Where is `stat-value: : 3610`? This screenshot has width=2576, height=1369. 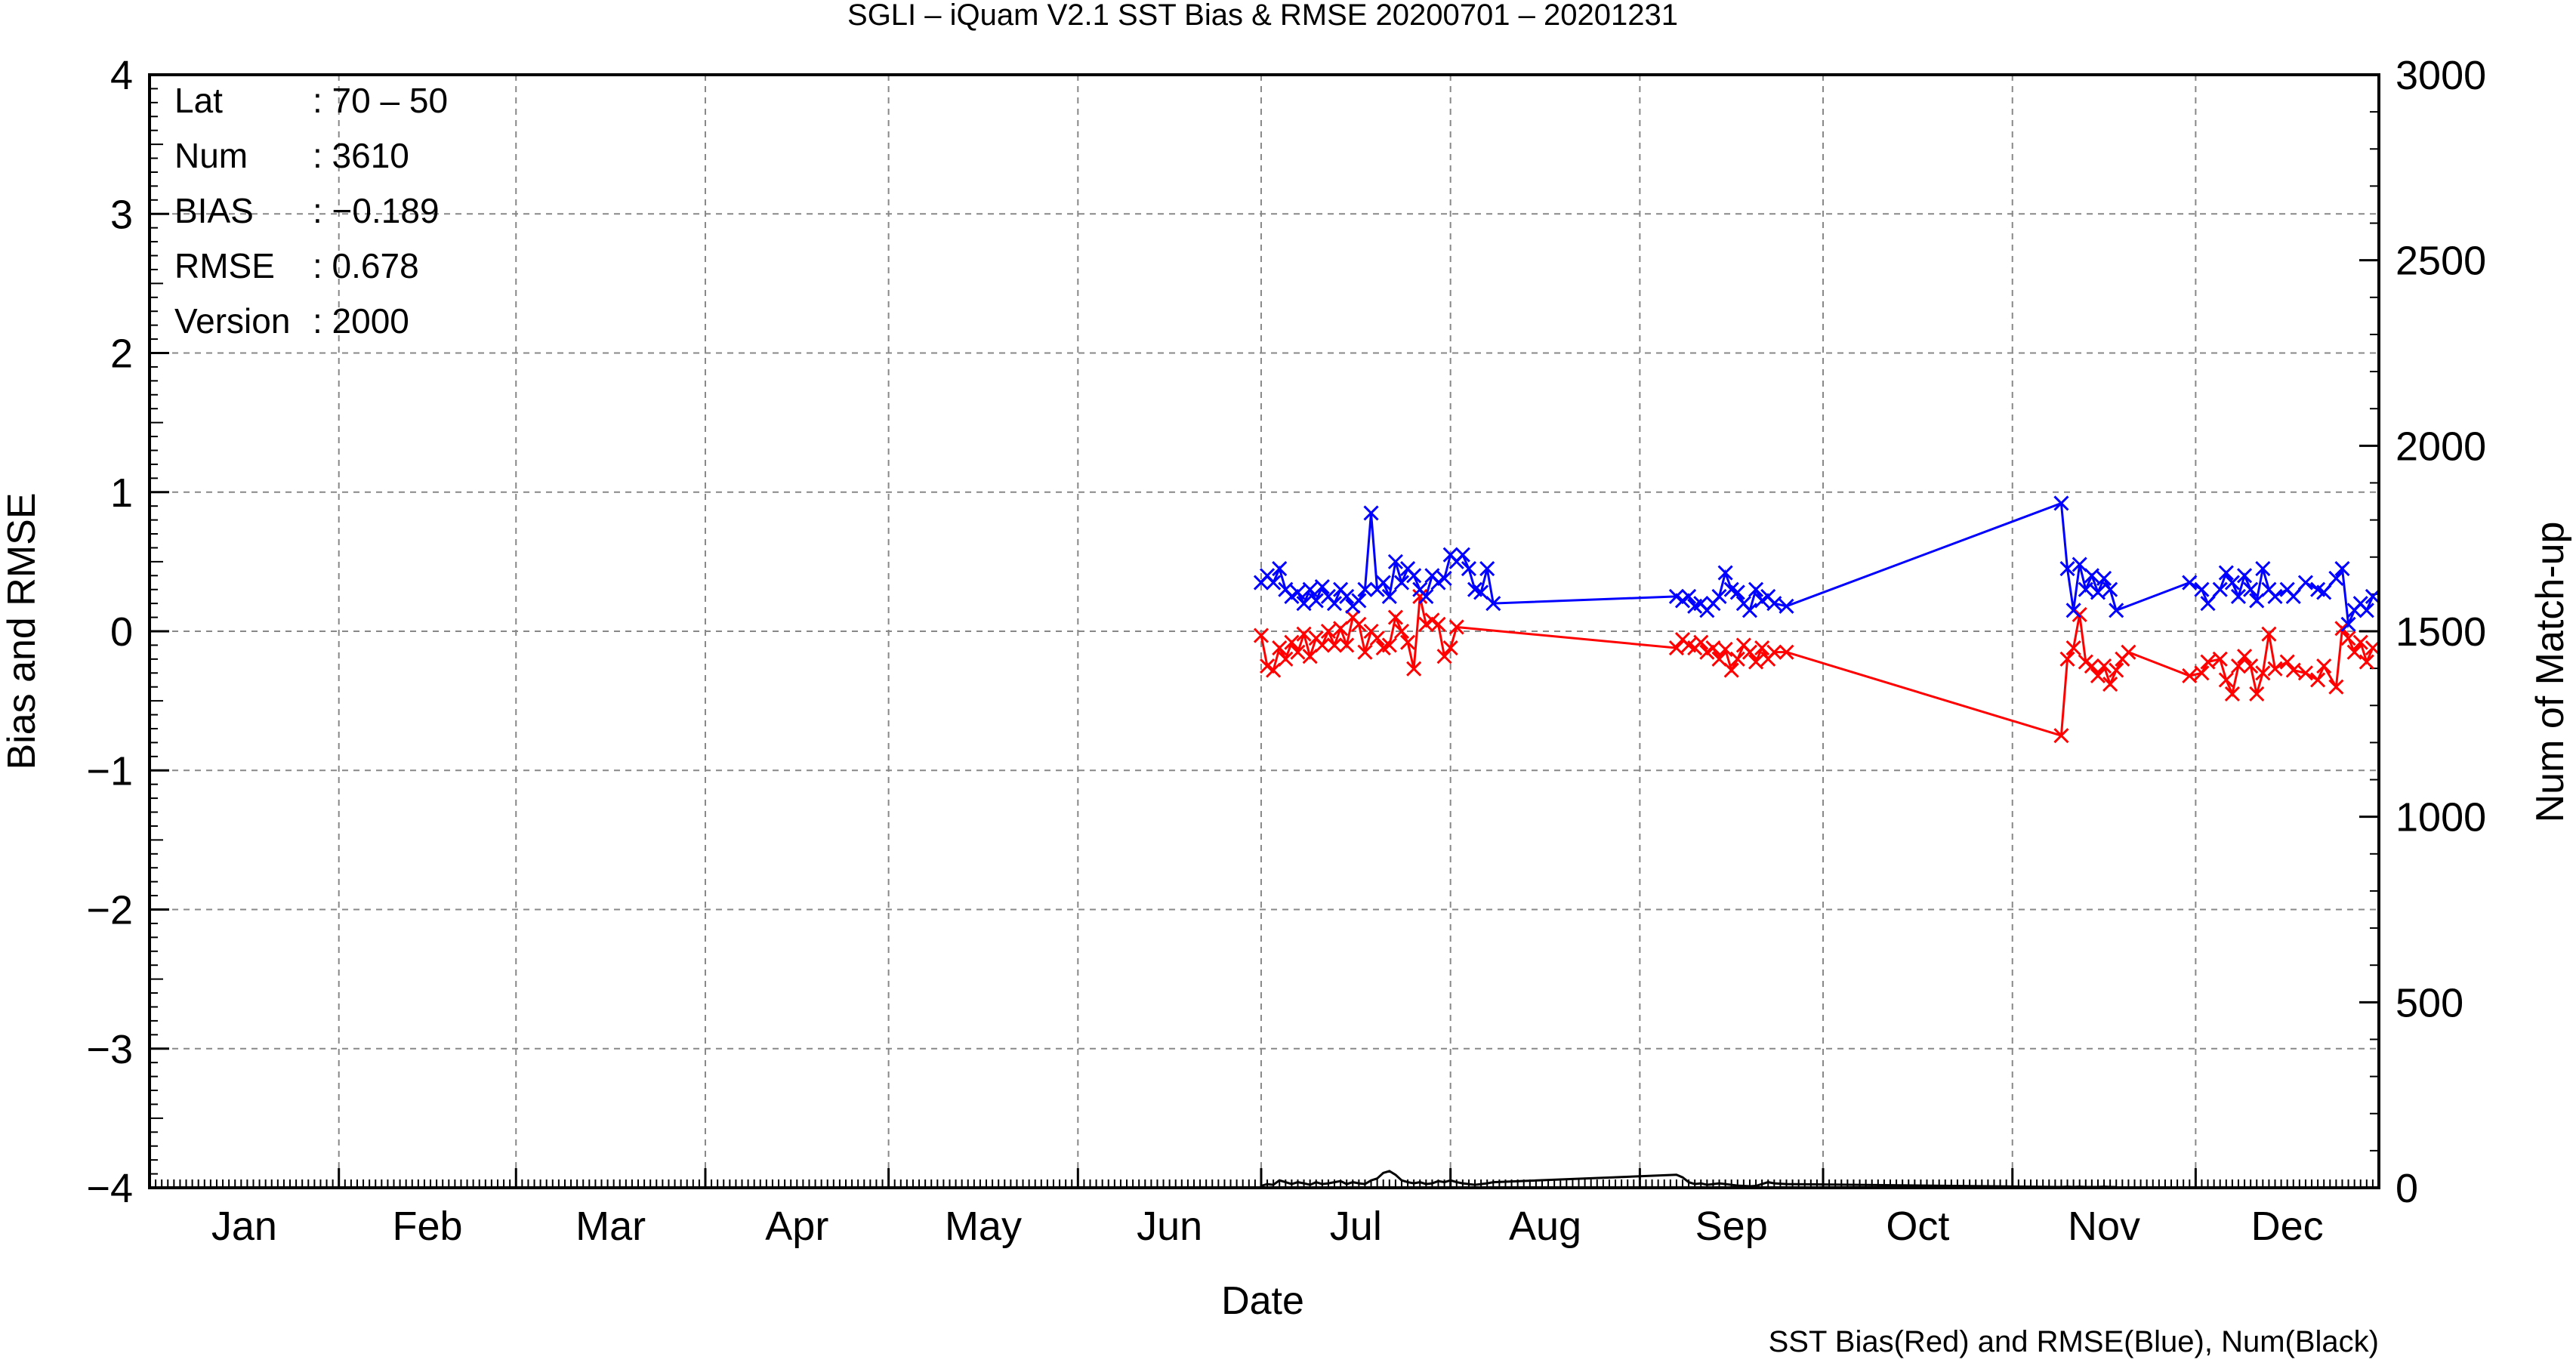
stat-value: : 3610 is located at coordinates (361, 155).